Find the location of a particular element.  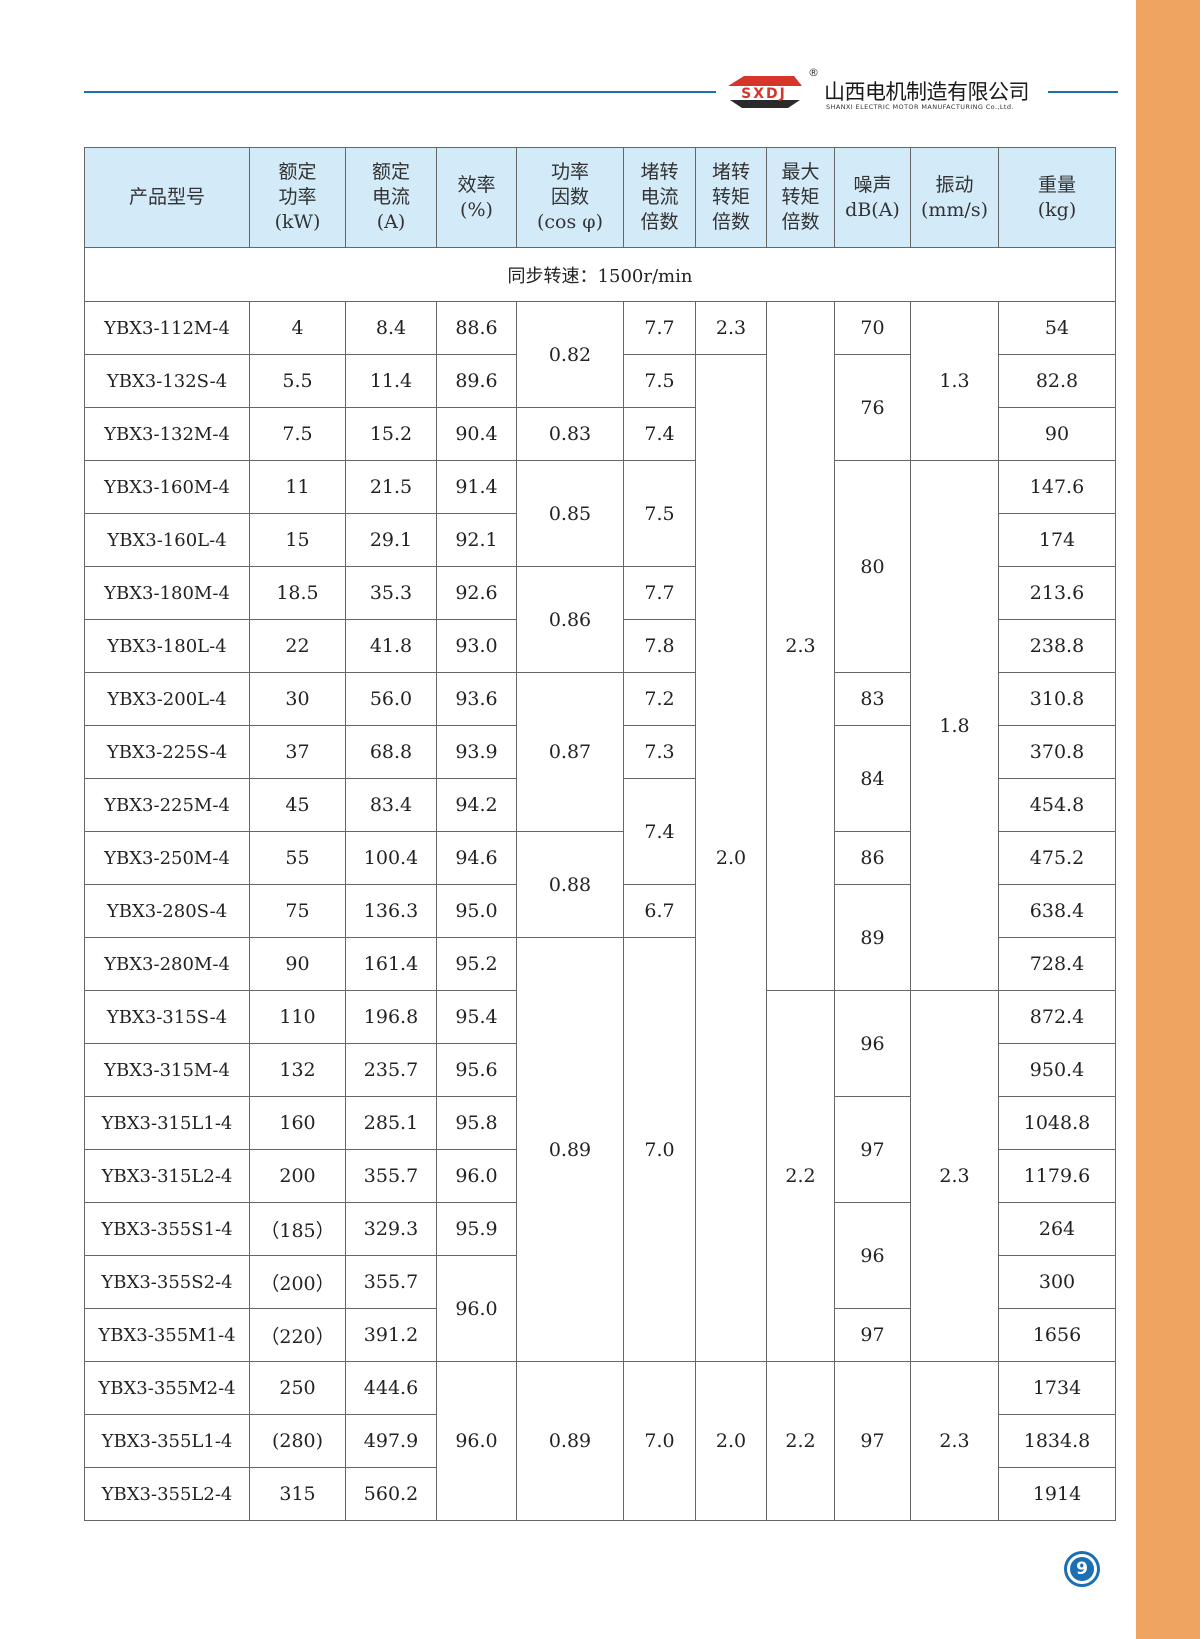

cell-model: YBX3-180L-4 is located at coordinates (167, 646).